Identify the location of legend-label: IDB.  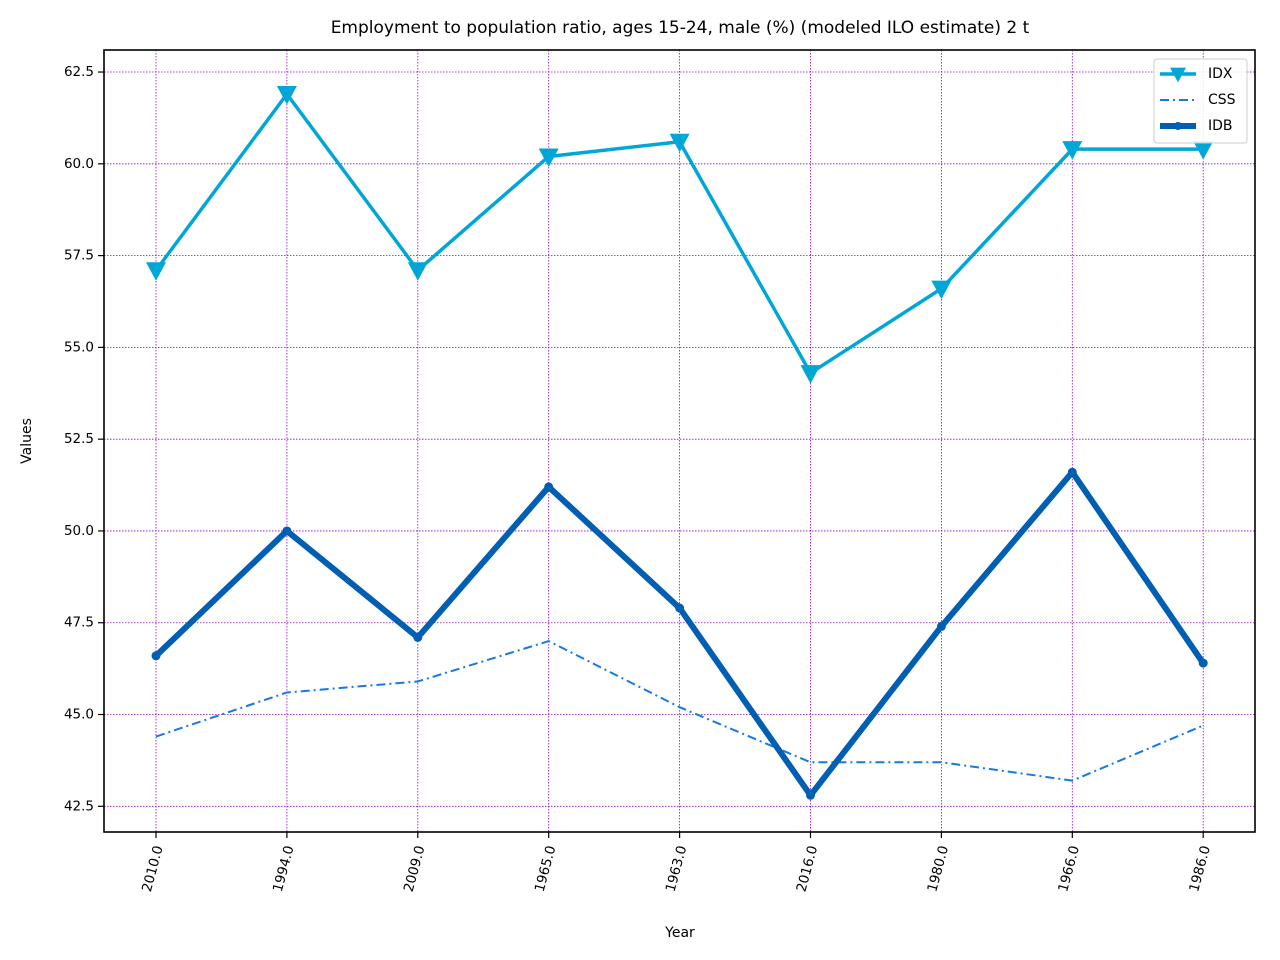
(1220, 126).